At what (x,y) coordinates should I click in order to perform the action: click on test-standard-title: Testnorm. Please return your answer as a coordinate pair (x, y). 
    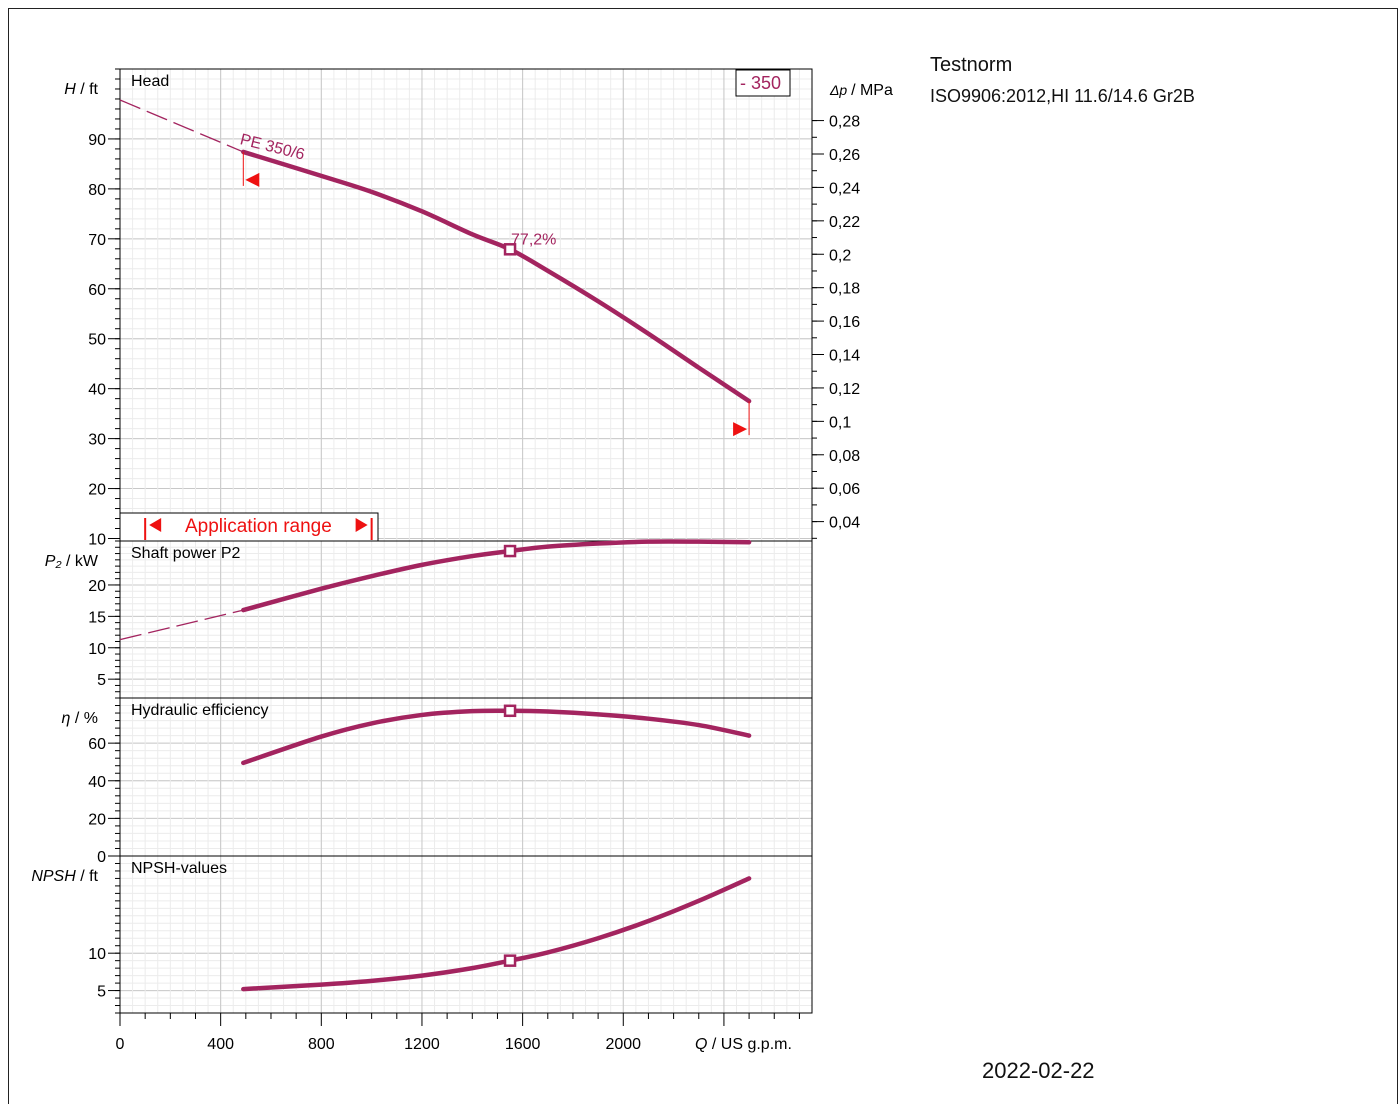
    Looking at the image, I should click on (971, 65).